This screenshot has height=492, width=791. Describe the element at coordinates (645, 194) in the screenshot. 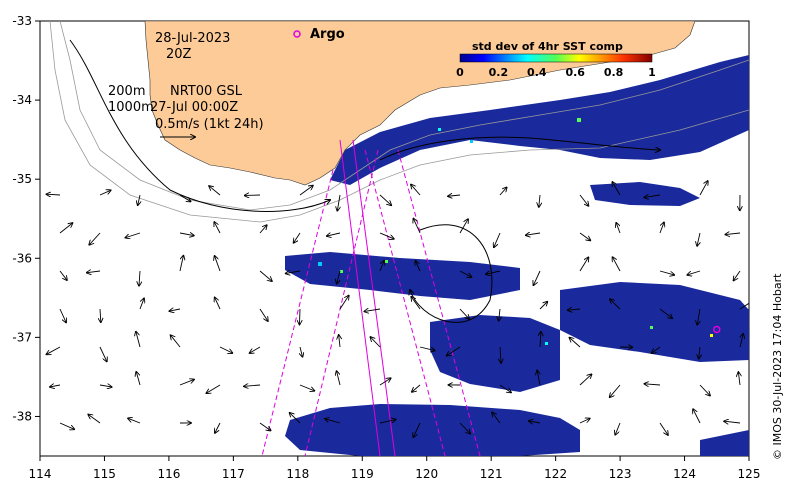

I see `sst-patch-small` at that location.